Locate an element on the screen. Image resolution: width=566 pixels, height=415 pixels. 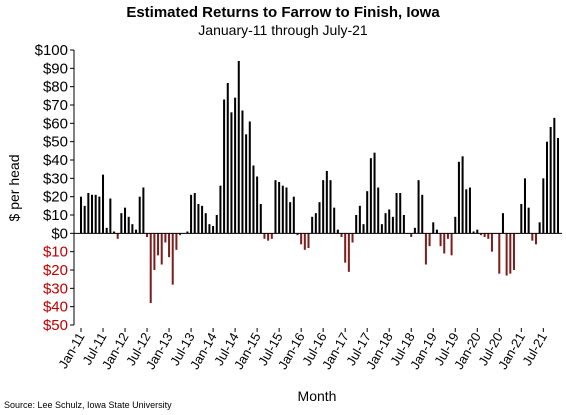
y-tick-label: $80 is located at coordinates (55, 87).